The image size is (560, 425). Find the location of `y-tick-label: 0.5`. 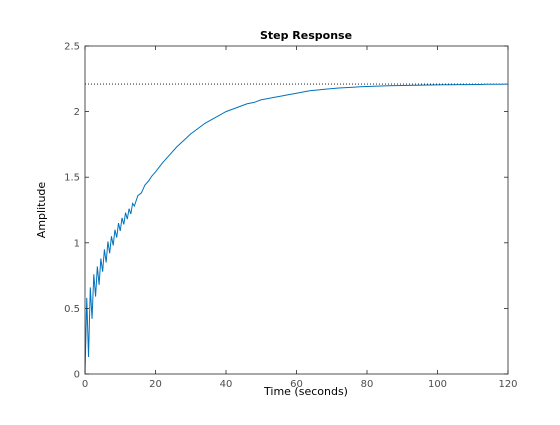

y-tick-label: 0.5 is located at coordinates (72, 309).